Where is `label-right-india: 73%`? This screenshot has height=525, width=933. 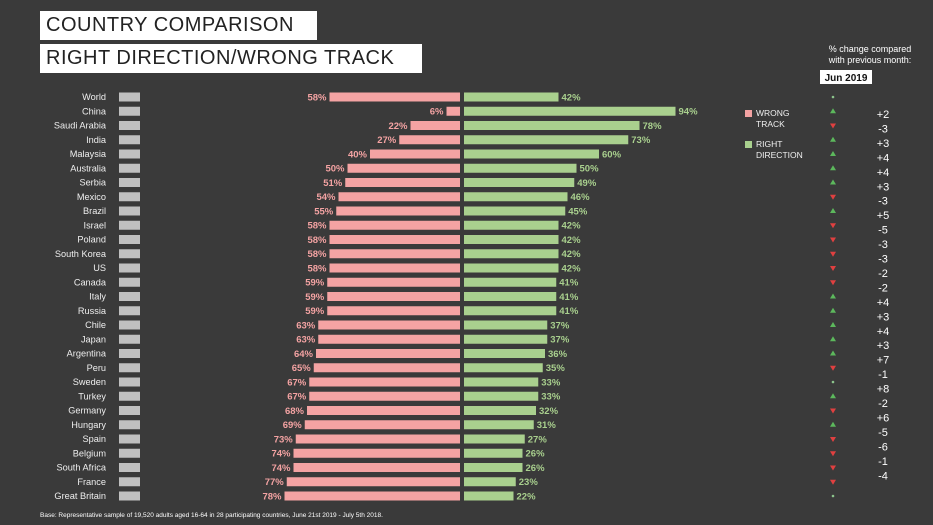
label-right-india: 73% is located at coordinates (641, 140).